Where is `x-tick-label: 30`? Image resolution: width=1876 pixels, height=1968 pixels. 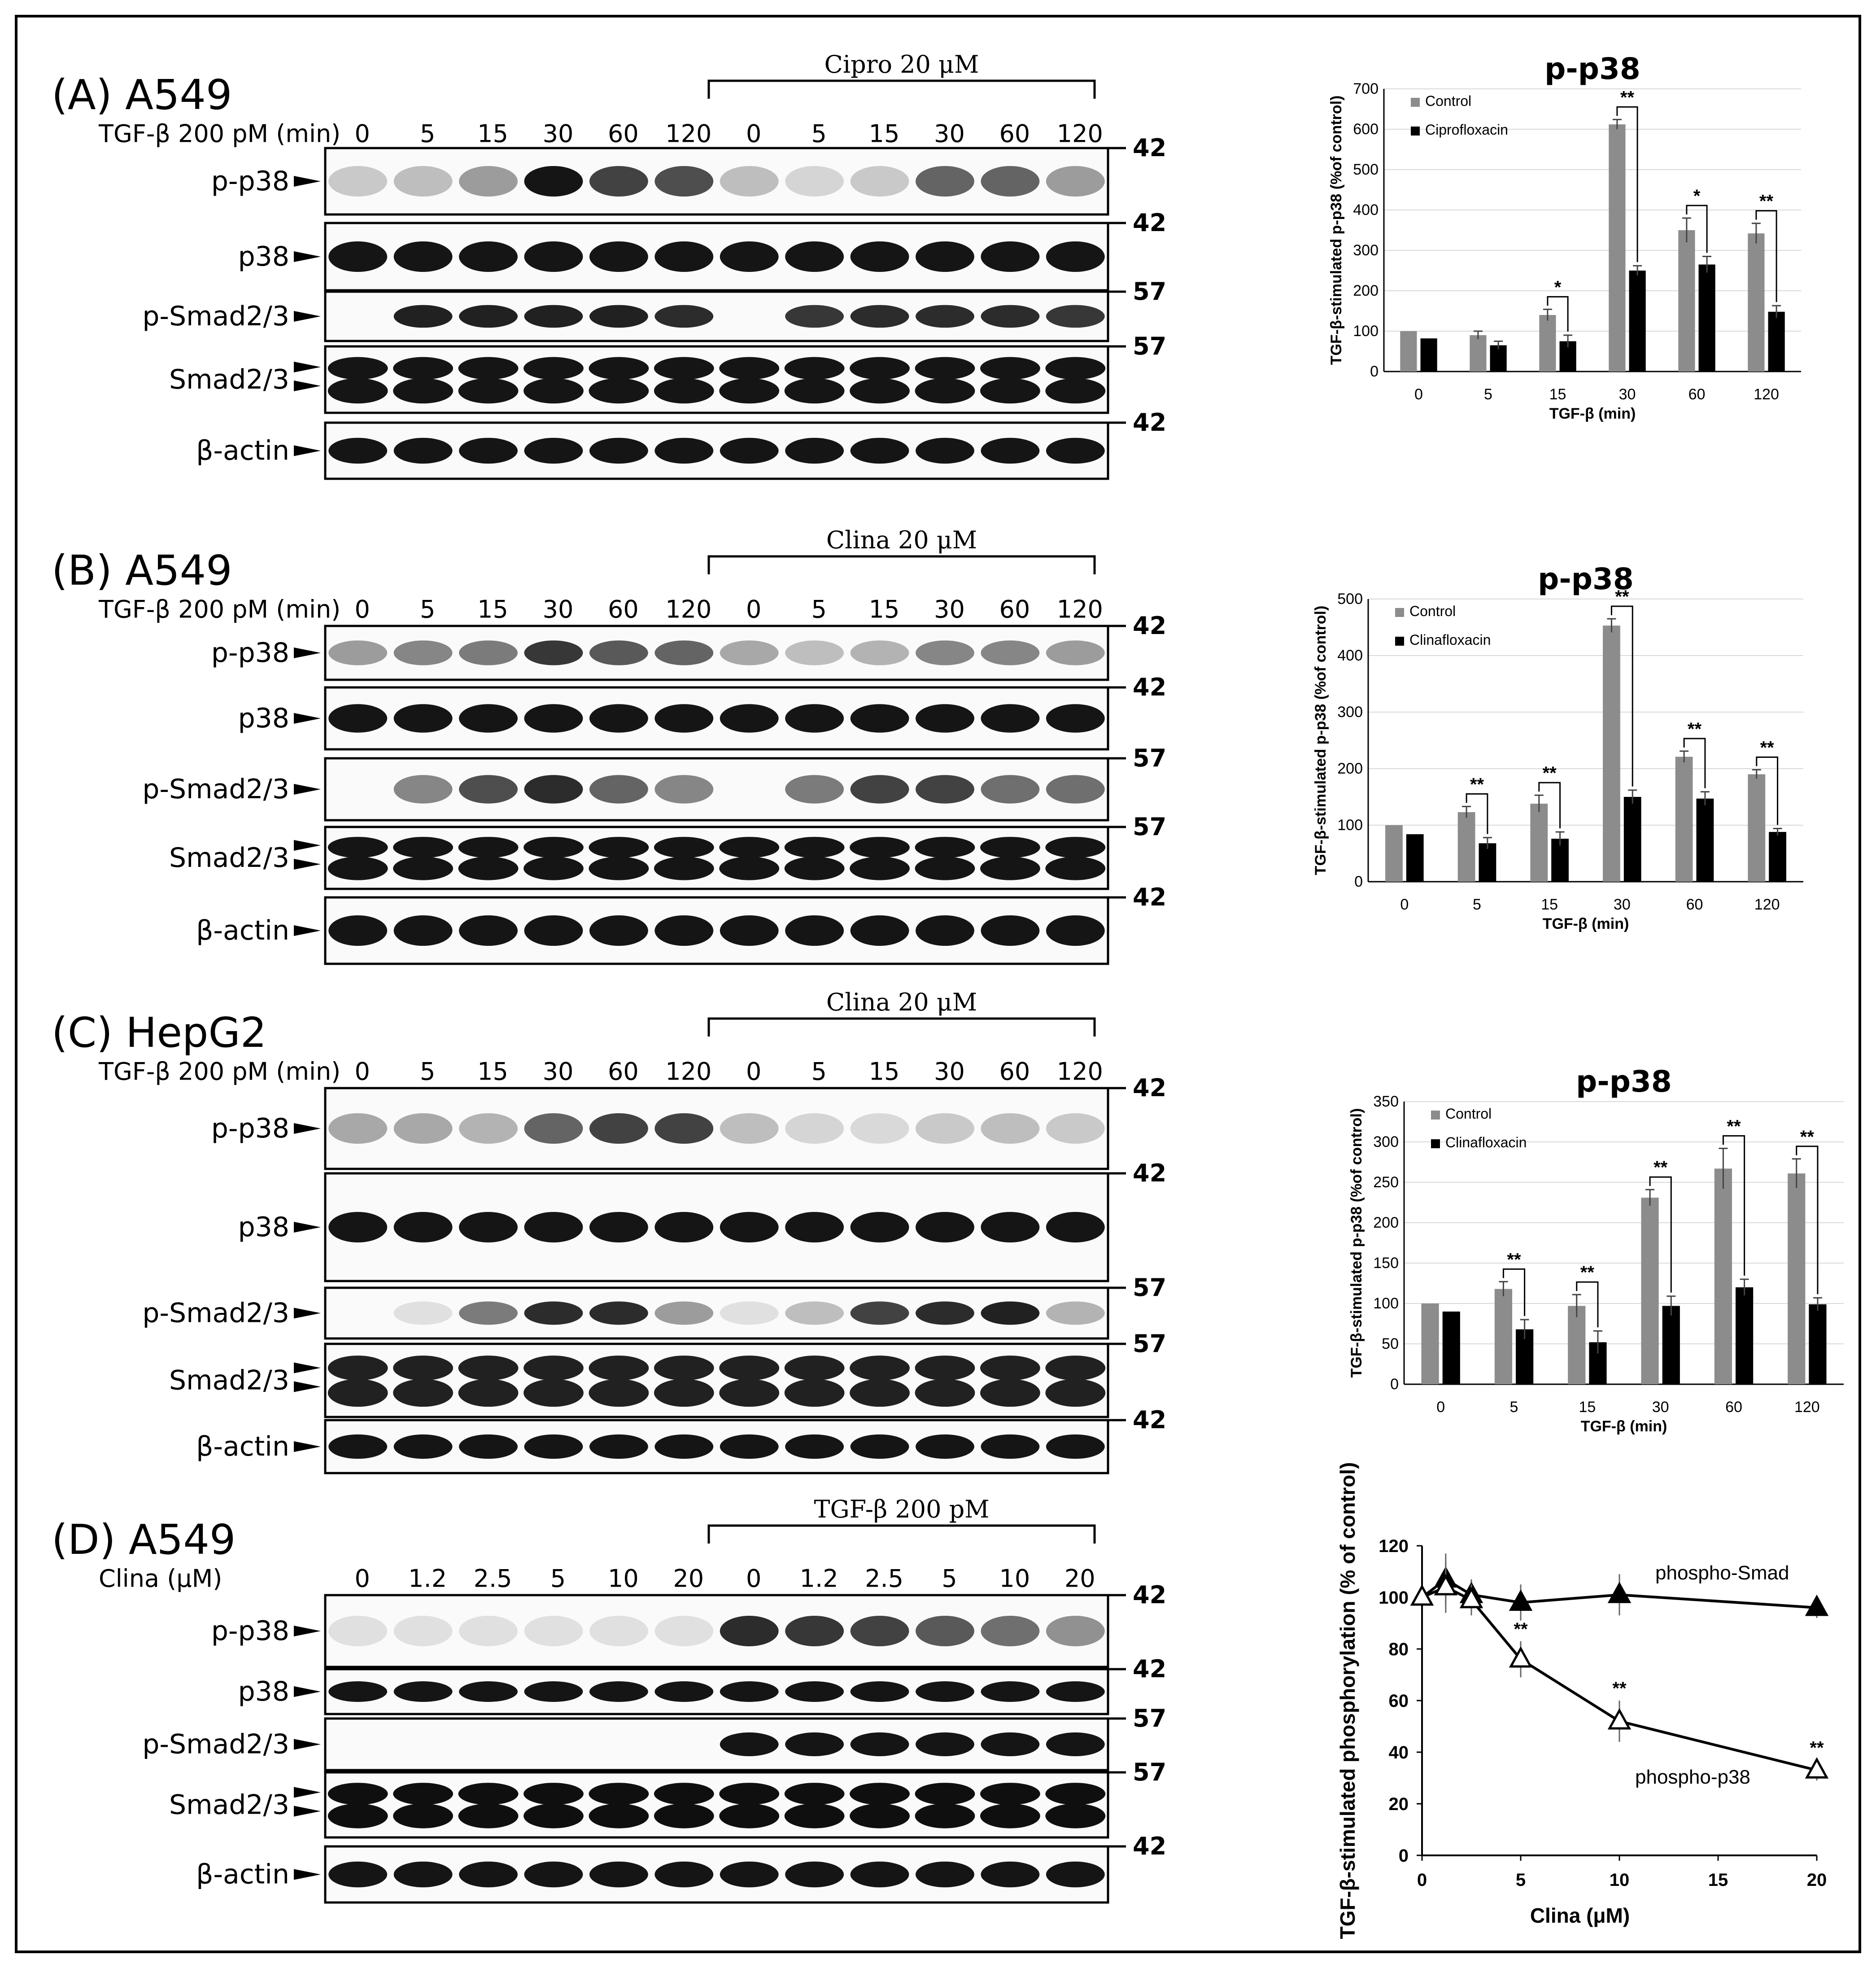 x-tick-label: 30 is located at coordinates (1660, 1407).